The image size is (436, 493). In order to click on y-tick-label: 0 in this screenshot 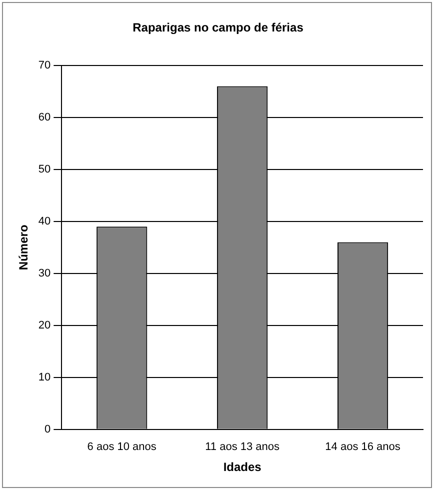, I will do `click(47, 429)`.